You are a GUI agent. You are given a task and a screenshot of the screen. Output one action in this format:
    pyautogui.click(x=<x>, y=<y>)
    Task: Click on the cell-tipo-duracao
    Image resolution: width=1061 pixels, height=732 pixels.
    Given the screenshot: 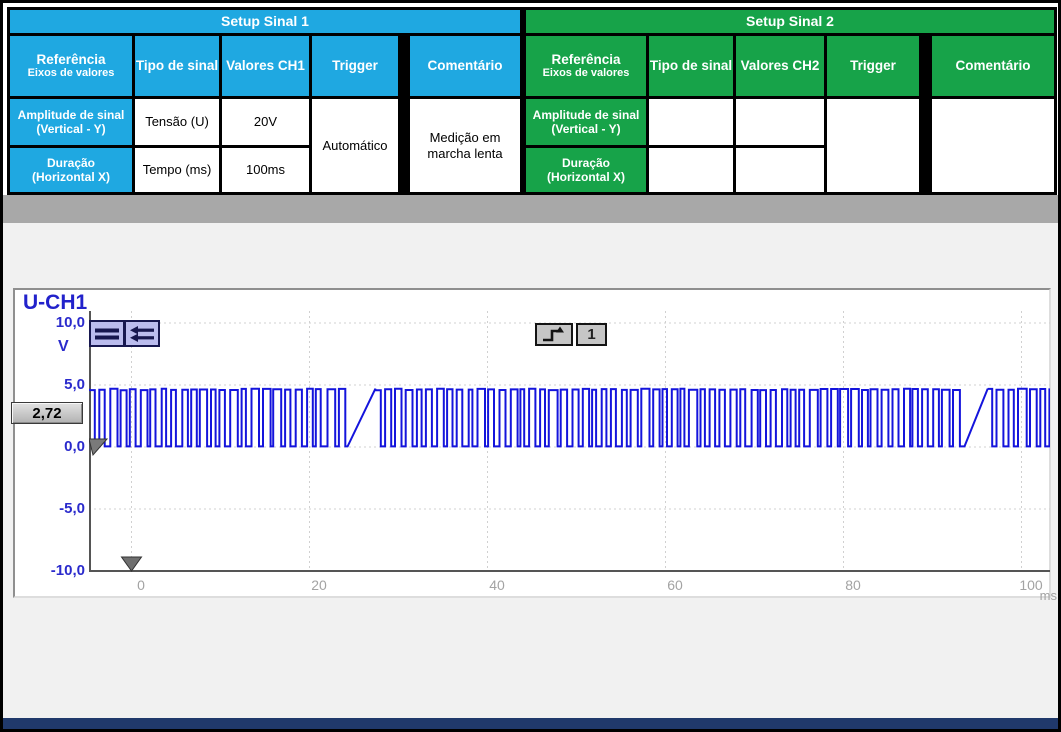 What is the action you would take?
    pyautogui.click(x=691, y=170)
    